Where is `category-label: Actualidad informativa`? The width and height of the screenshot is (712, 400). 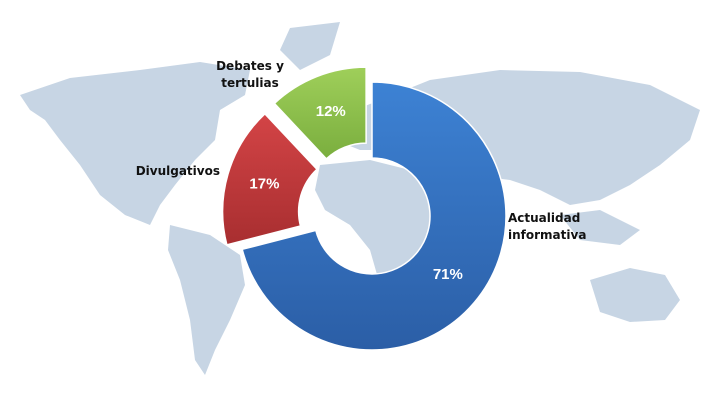
category-label: Actualidad informativa is located at coordinates (547, 226).